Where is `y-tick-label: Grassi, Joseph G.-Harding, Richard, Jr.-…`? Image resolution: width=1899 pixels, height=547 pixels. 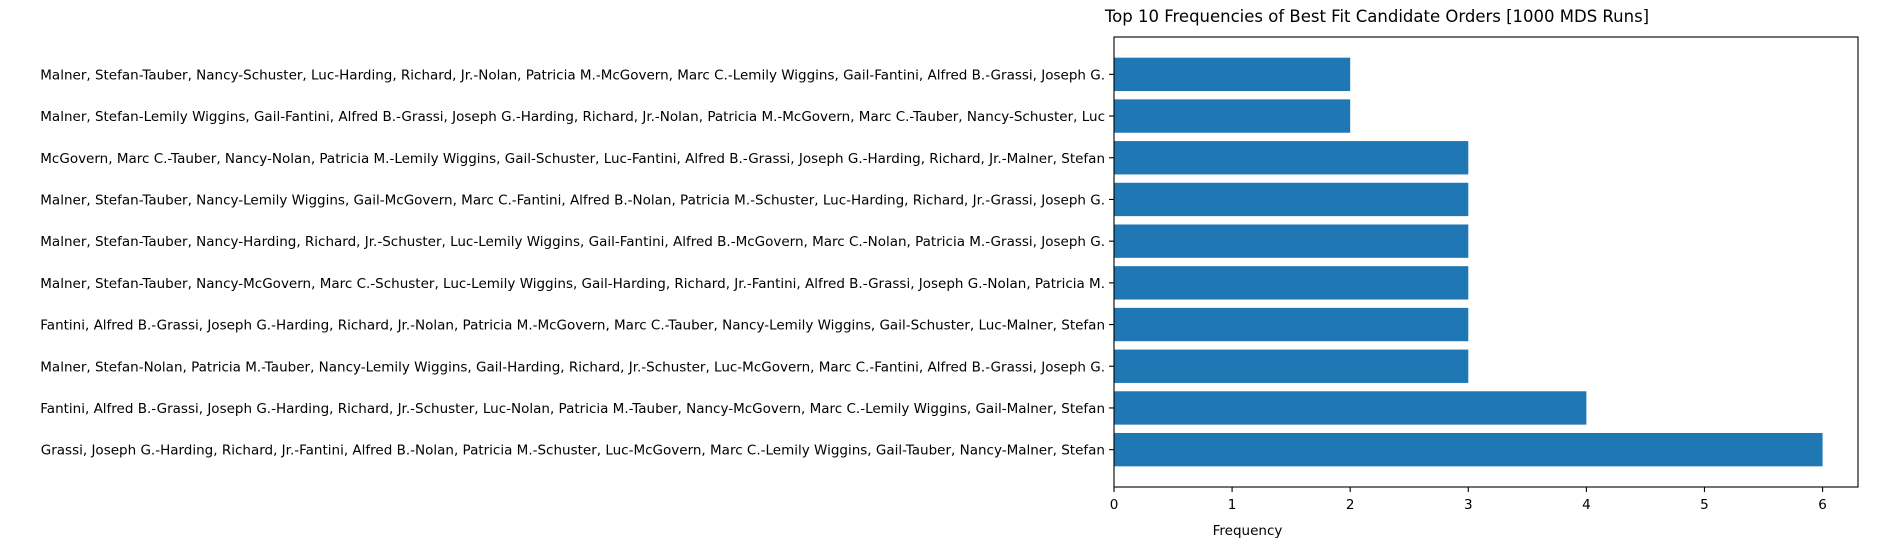 y-tick-label: Grassi, Joseph G.-Harding, Richard, Jr.-… is located at coordinates (573, 451).